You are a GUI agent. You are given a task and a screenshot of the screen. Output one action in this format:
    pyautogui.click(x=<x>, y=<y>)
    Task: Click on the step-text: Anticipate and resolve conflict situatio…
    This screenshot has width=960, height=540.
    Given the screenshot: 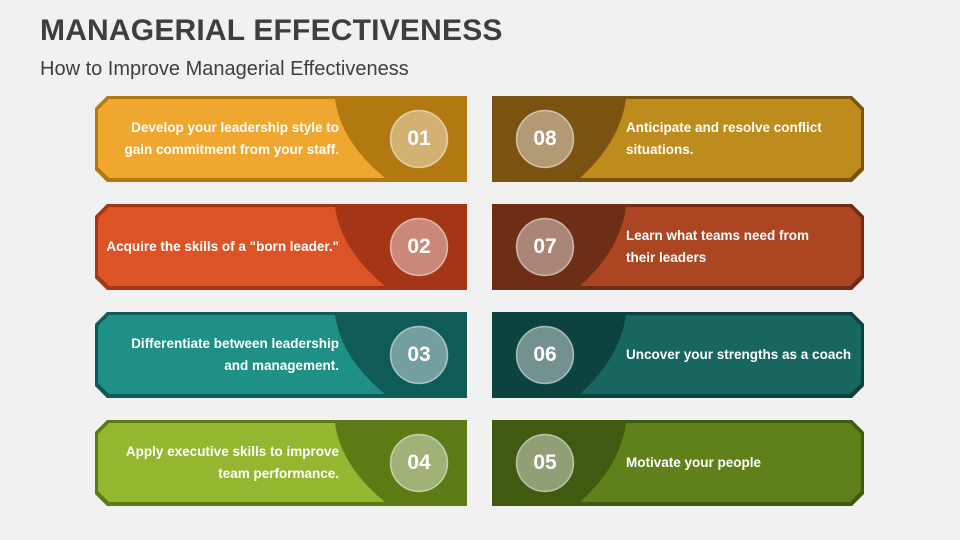 What is the action you would take?
    pyautogui.click(x=724, y=138)
    